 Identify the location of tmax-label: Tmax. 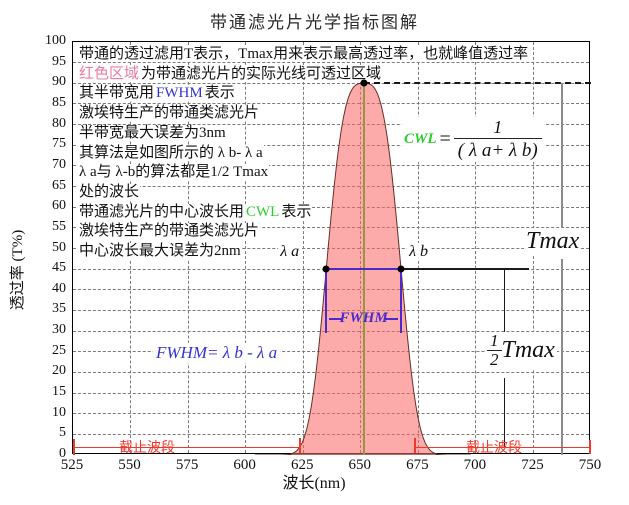
(553, 241).